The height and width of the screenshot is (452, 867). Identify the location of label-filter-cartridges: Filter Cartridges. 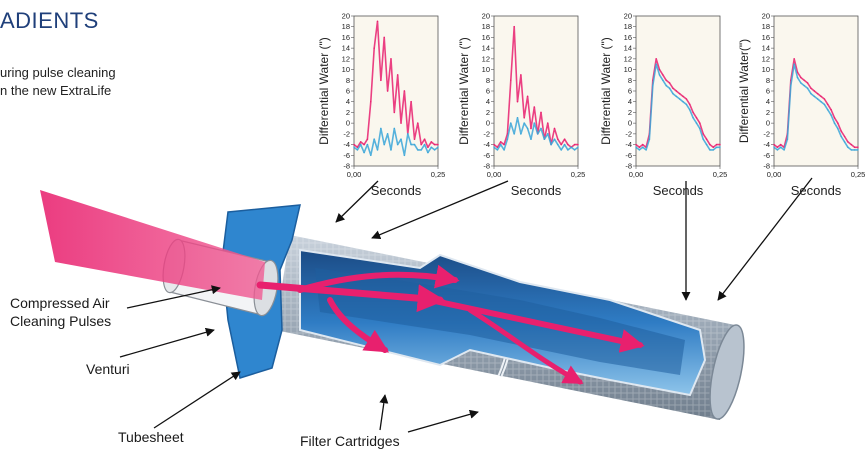
(350, 441).